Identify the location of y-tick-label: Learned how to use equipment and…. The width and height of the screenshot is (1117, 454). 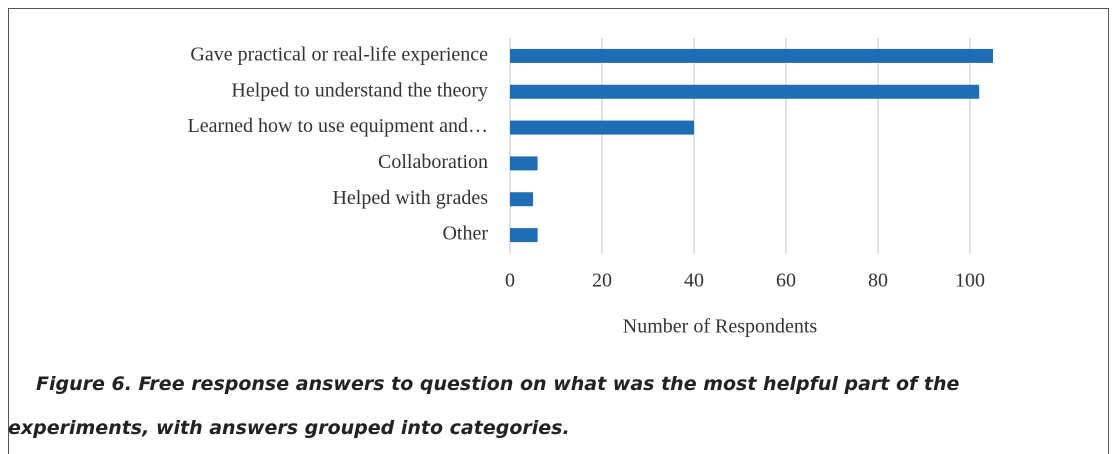
(338, 126).